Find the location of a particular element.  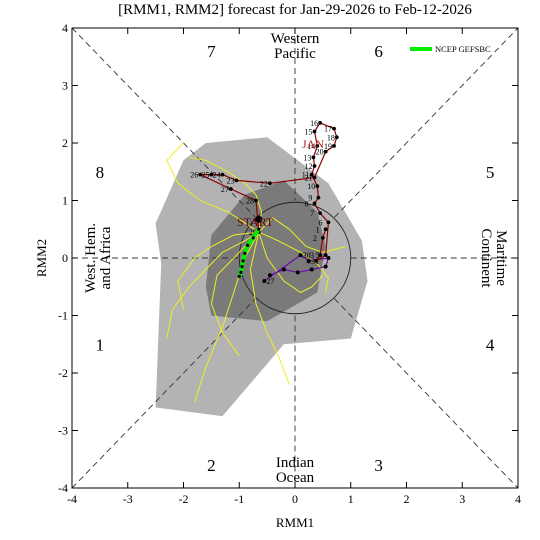

x-tick-label: -3 is located at coordinates (128, 499).